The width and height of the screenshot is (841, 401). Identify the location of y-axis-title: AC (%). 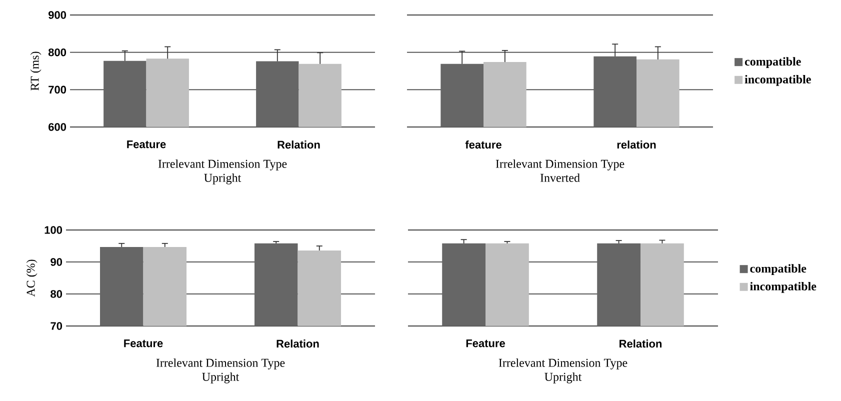
(32, 278).